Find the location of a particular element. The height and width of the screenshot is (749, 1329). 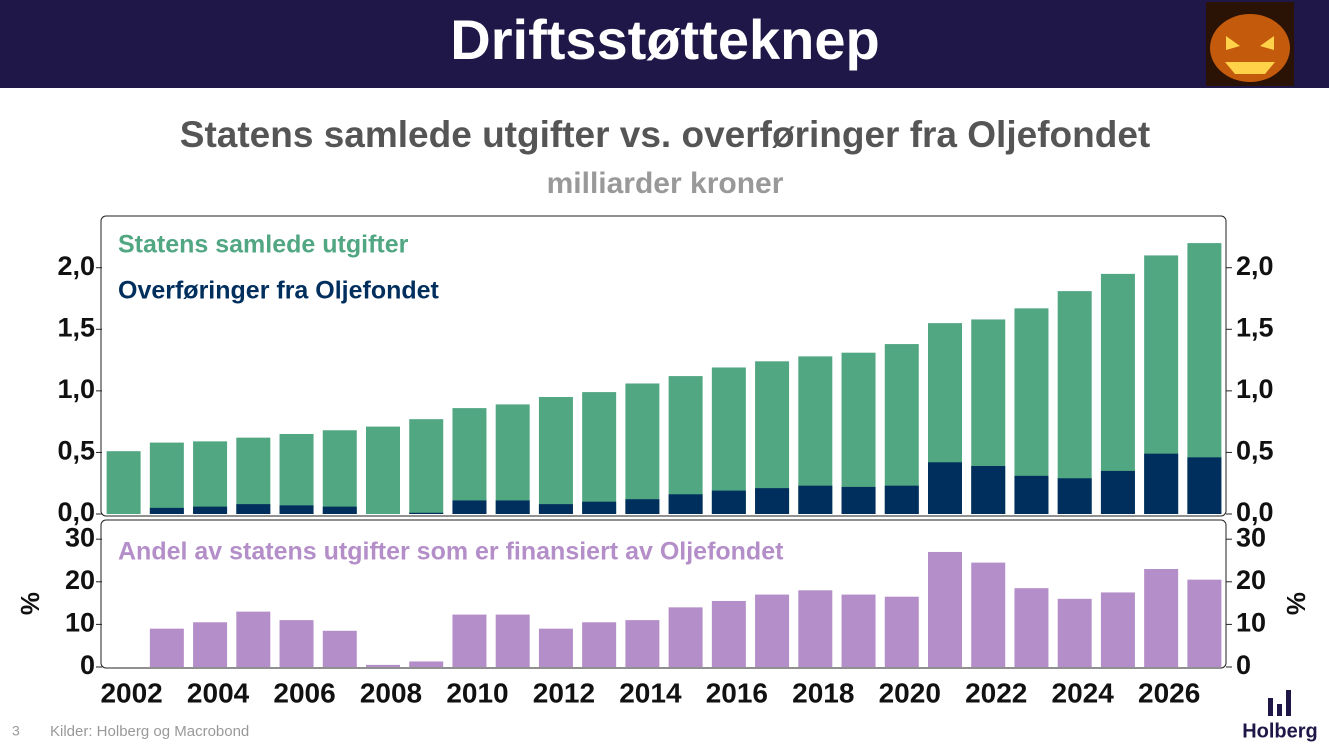

y-tick-label: 0,5 is located at coordinates (76, 451).